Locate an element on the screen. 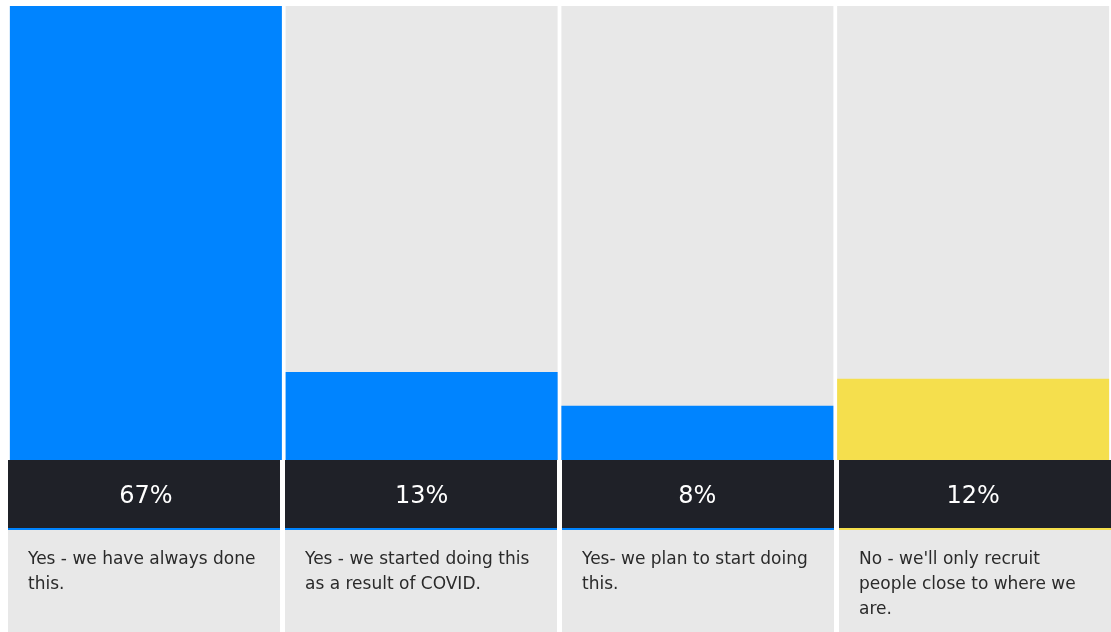 The width and height of the screenshot is (1111, 632). x-tick-label: No - we'll only recruit people close to where we are. is located at coordinates (975, 581).